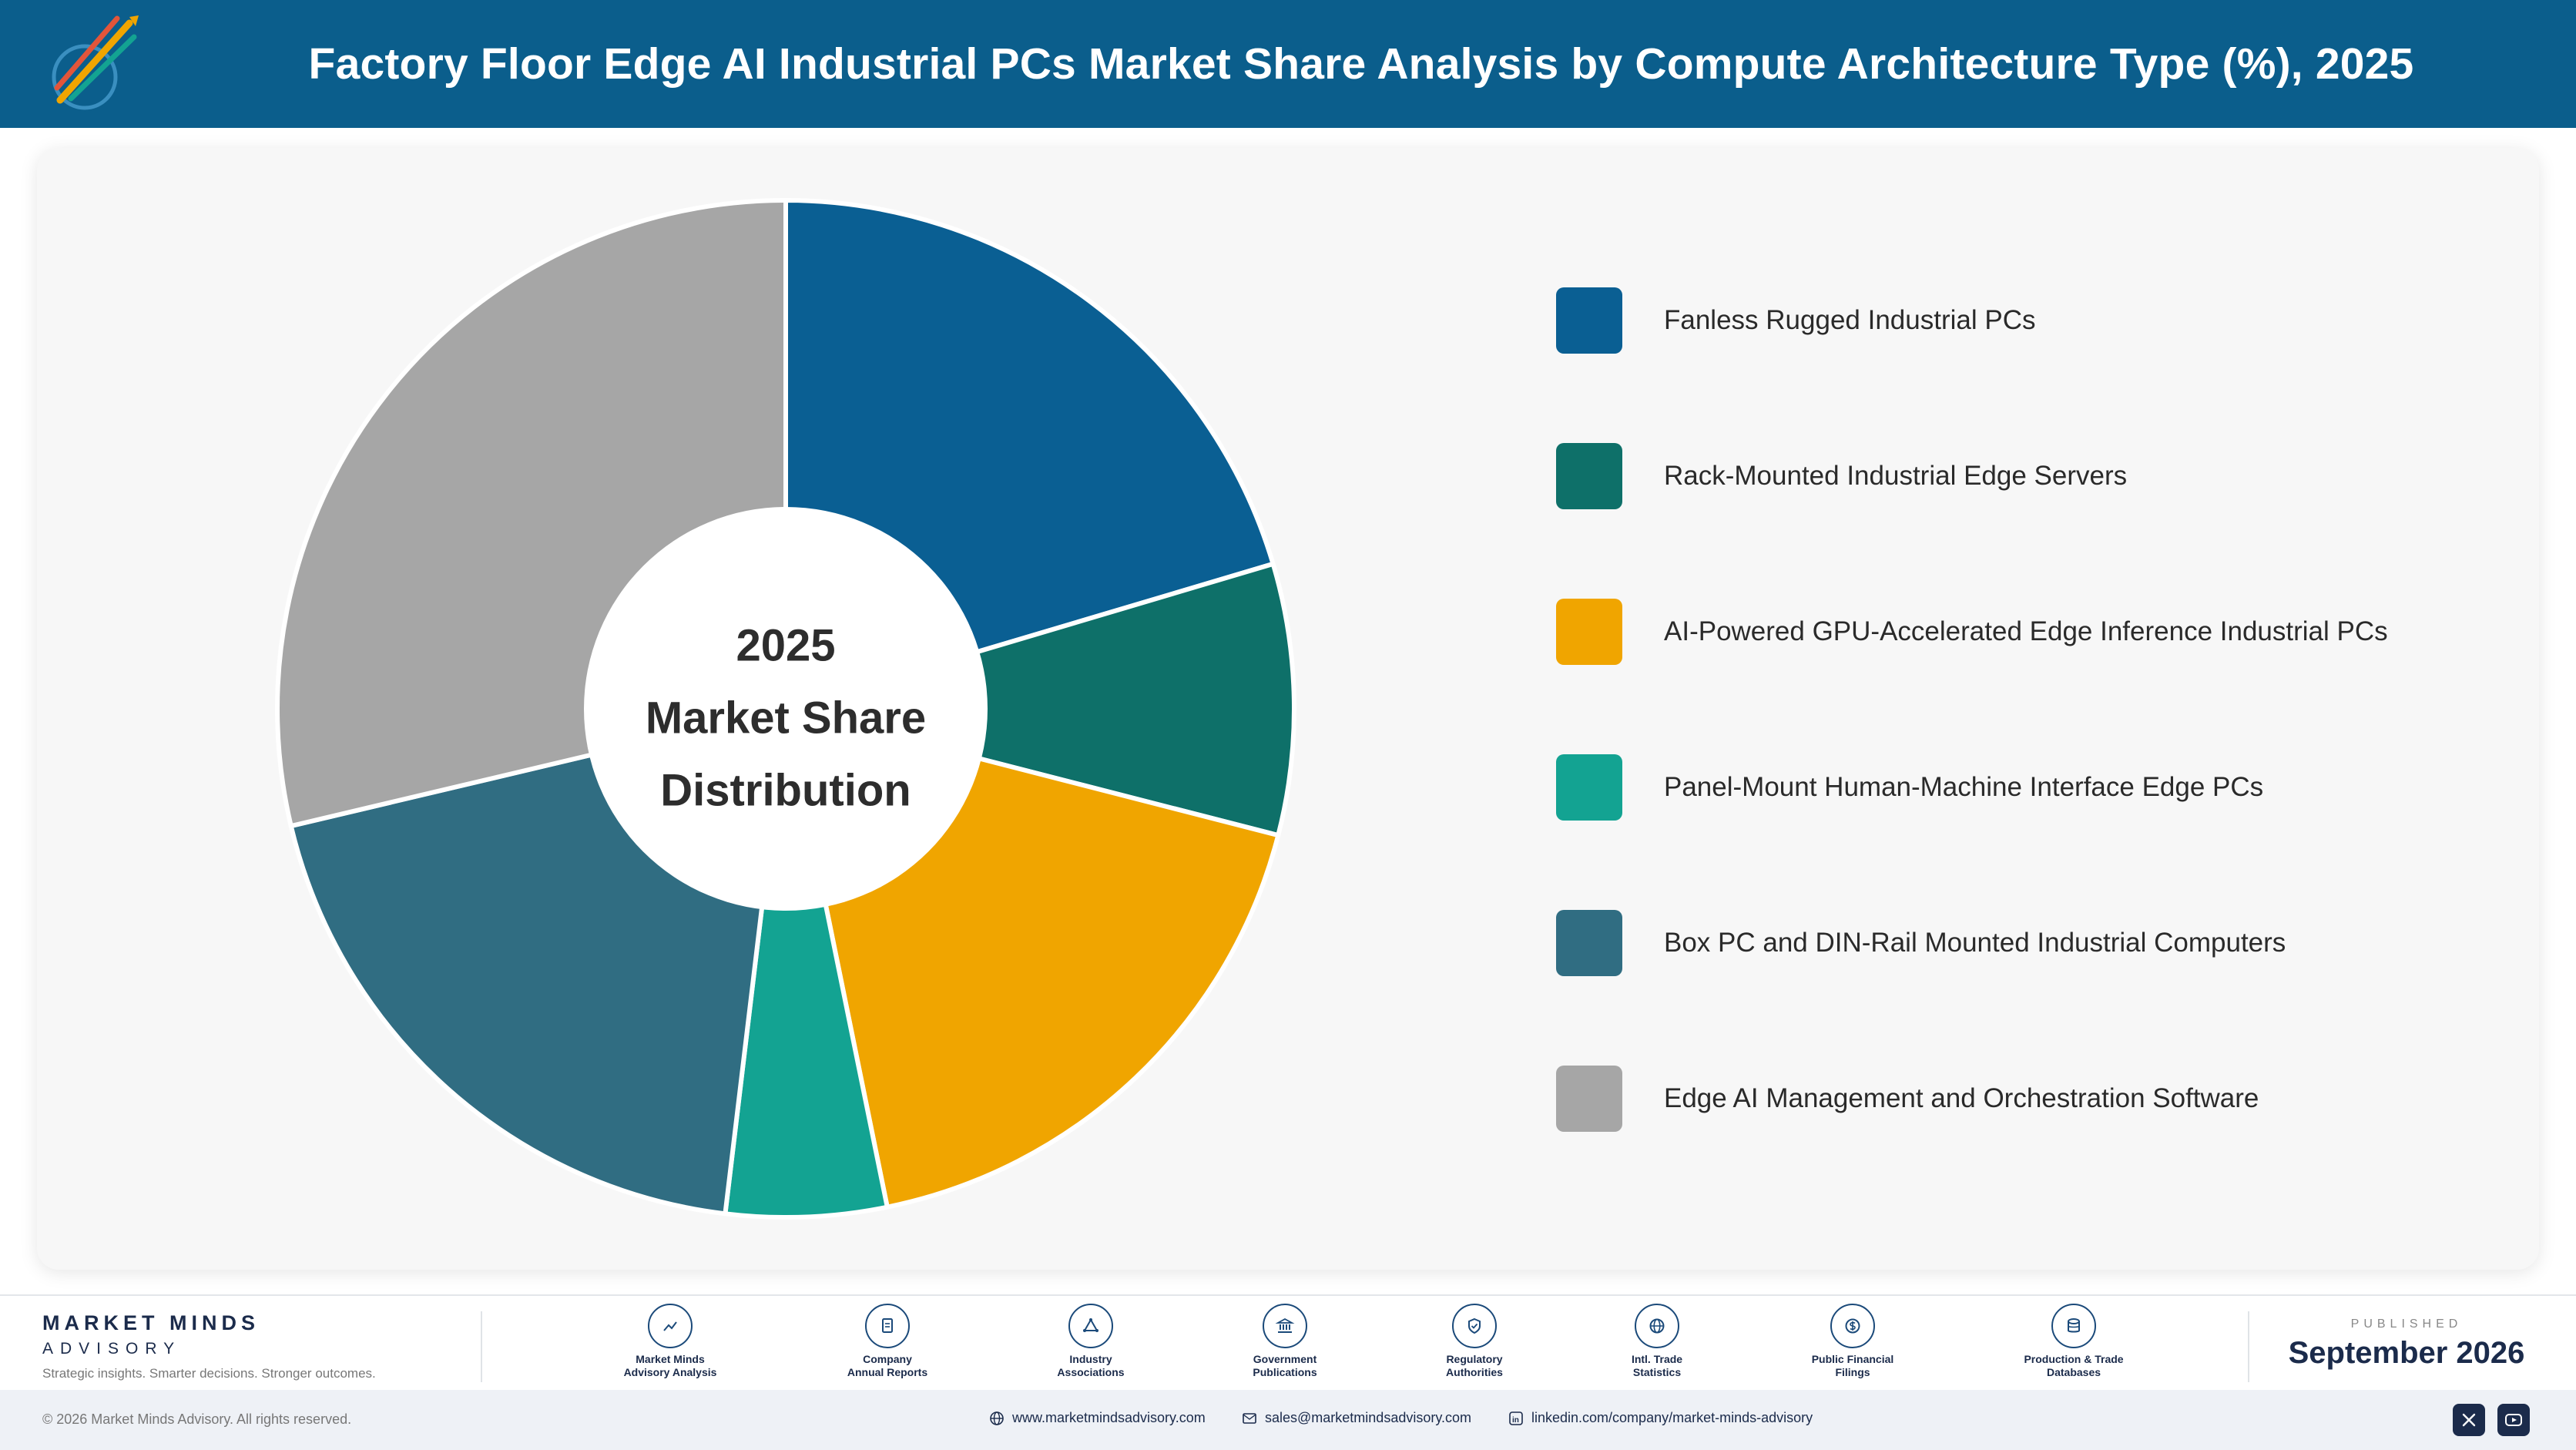 The height and width of the screenshot is (1450, 2576). What do you see at coordinates (2073, 1326) in the screenshot?
I see `database-icon` at bounding box center [2073, 1326].